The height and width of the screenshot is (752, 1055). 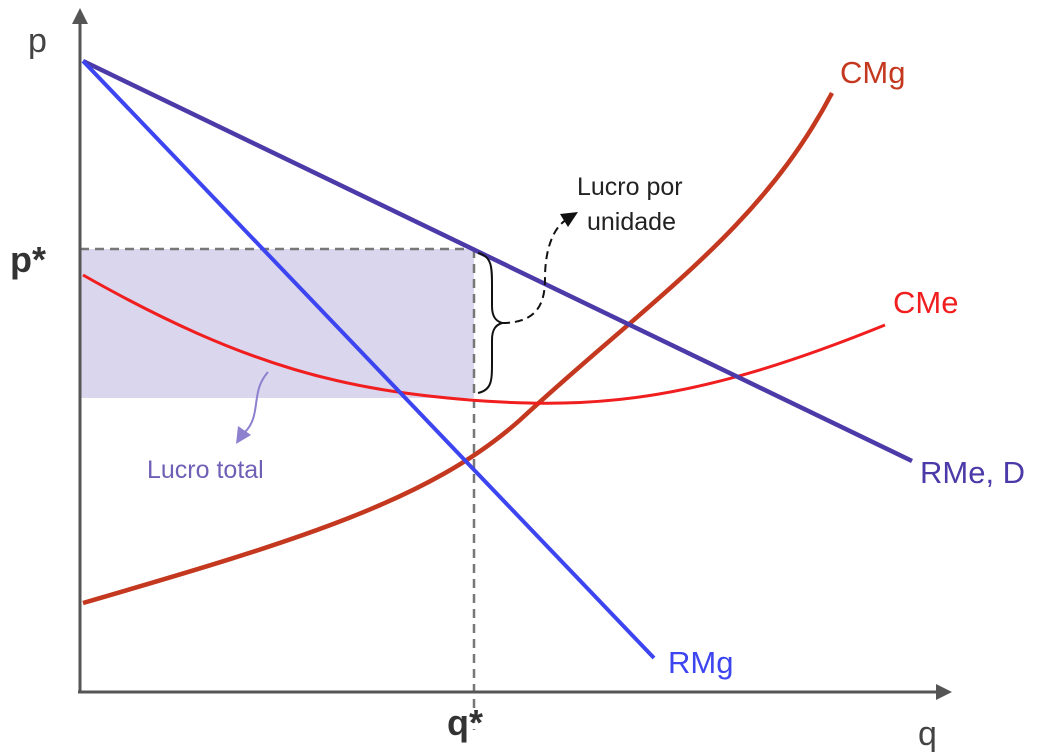 I want to click on average-cost-label: CMe, so click(x=925, y=302).